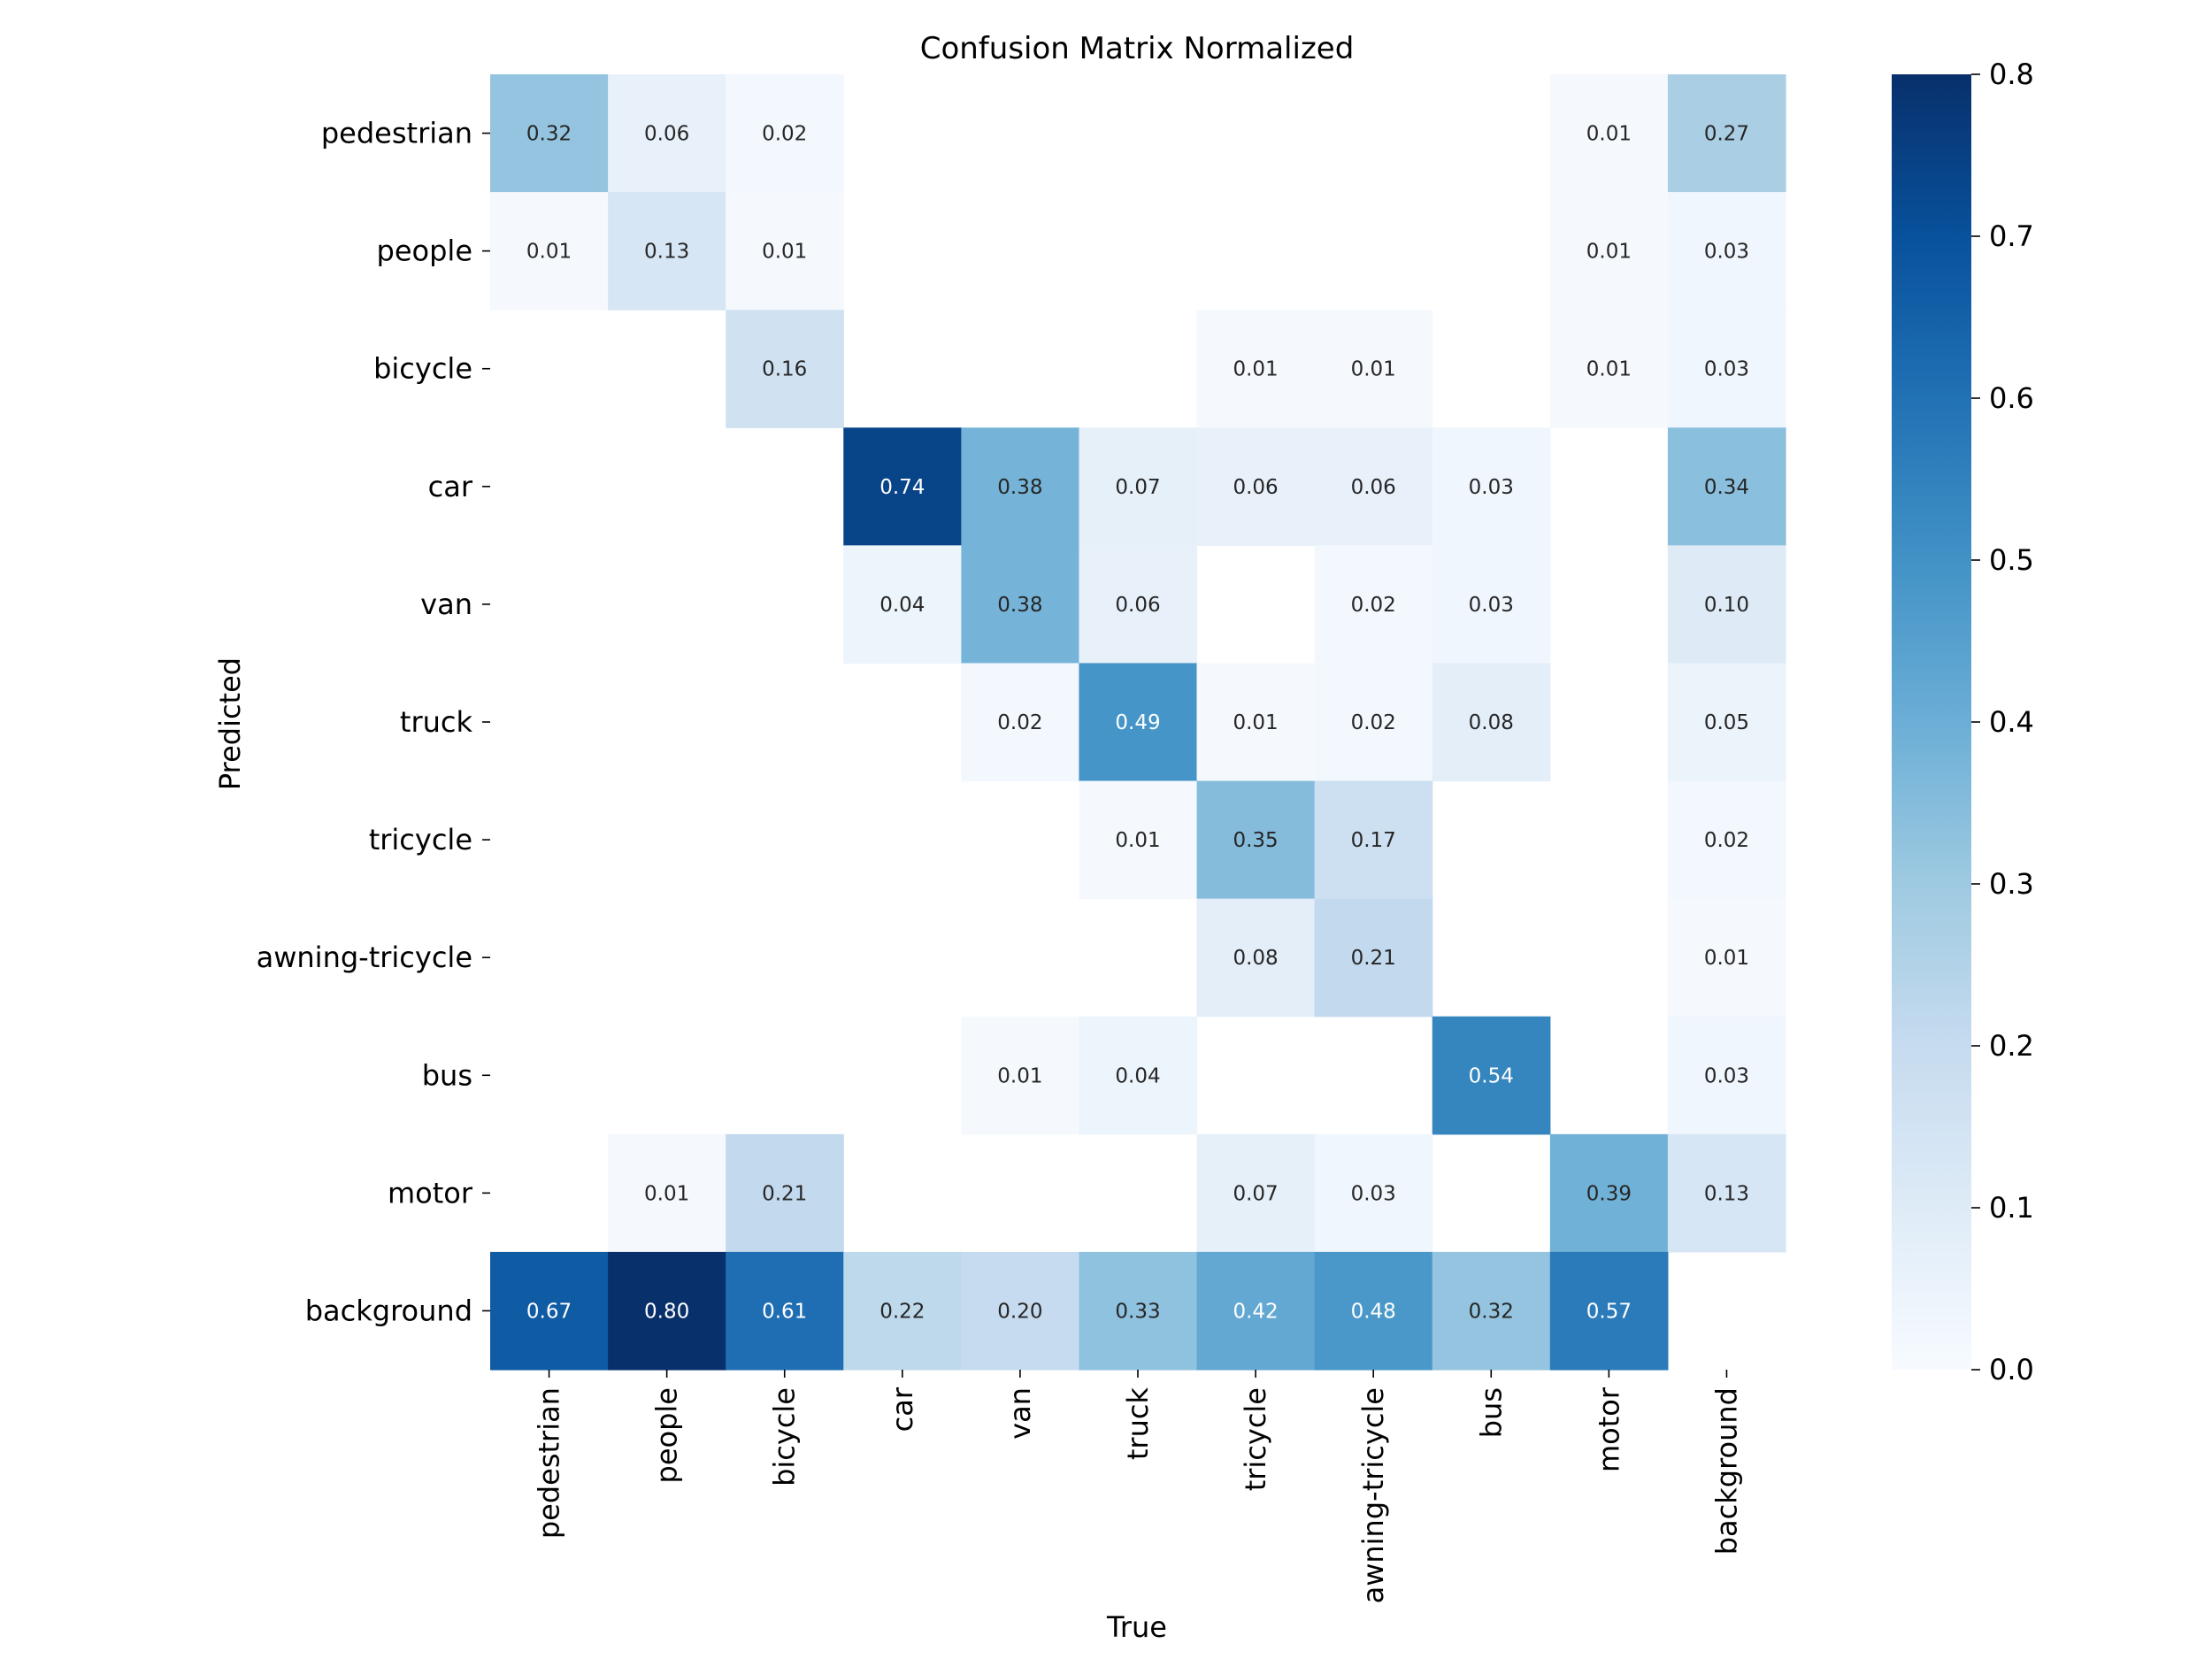 The width and height of the screenshot is (2212, 1659). I want to click on colorbar-gradient, so click(1931, 722).